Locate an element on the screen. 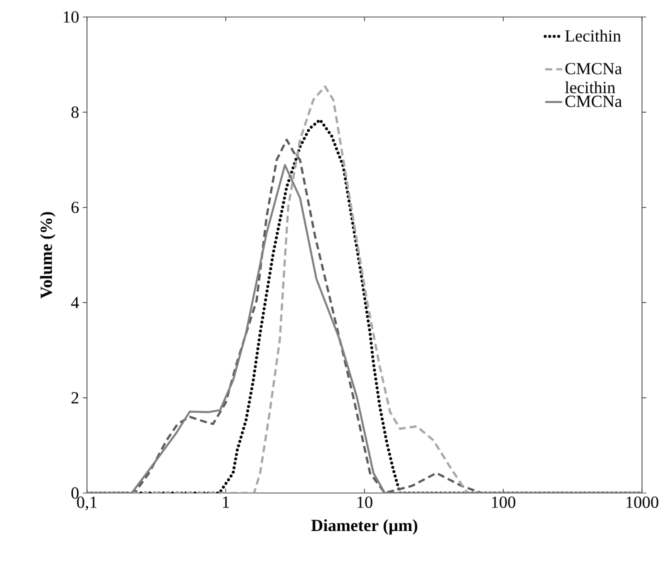 Image resolution: width=670 pixels, height=579 pixels. x-tick-label: 1 is located at coordinates (226, 502).